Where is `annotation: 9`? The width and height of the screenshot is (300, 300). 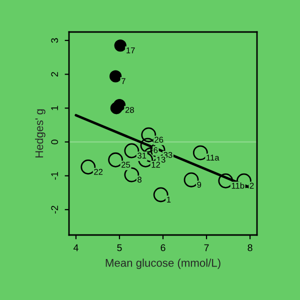 annotation: 9 is located at coordinates (199, 185).